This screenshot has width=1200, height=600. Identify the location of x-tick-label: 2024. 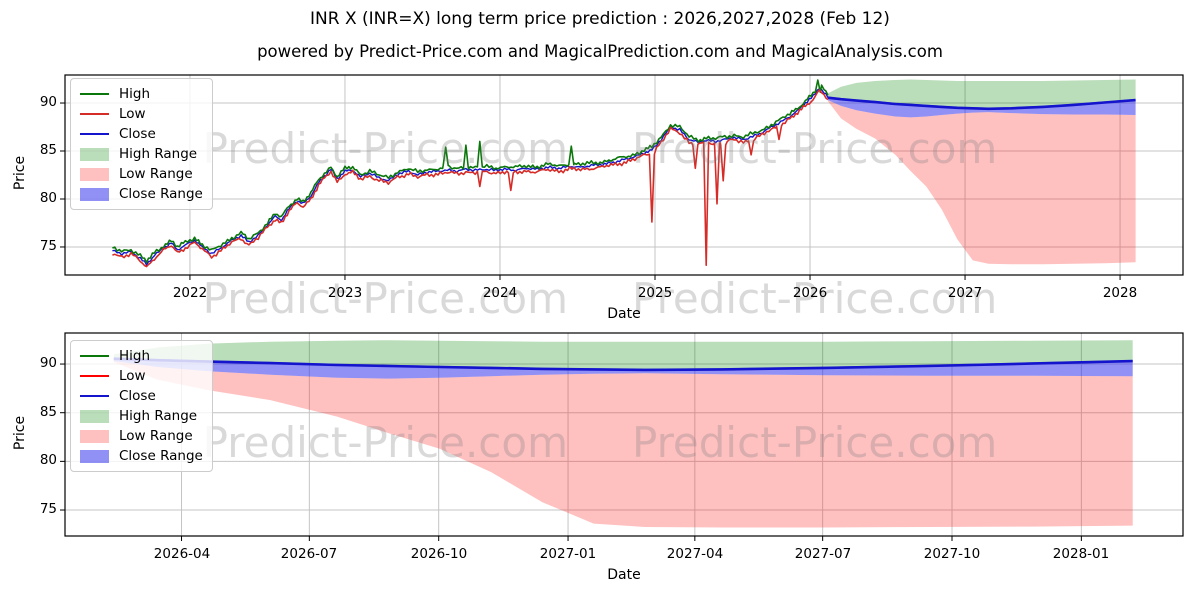
(500, 293).